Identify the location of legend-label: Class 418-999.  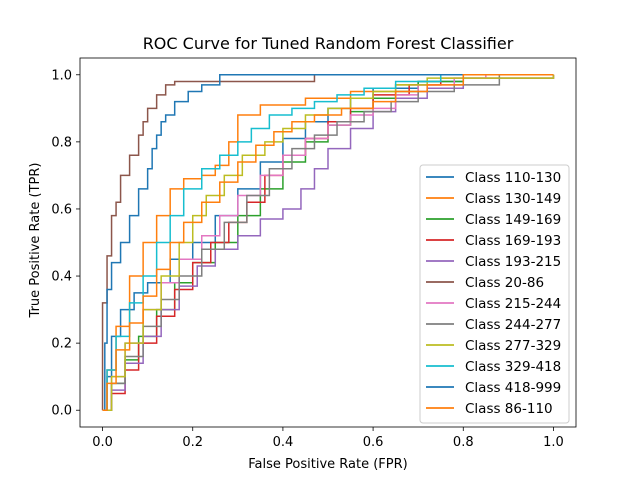
(513, 388).